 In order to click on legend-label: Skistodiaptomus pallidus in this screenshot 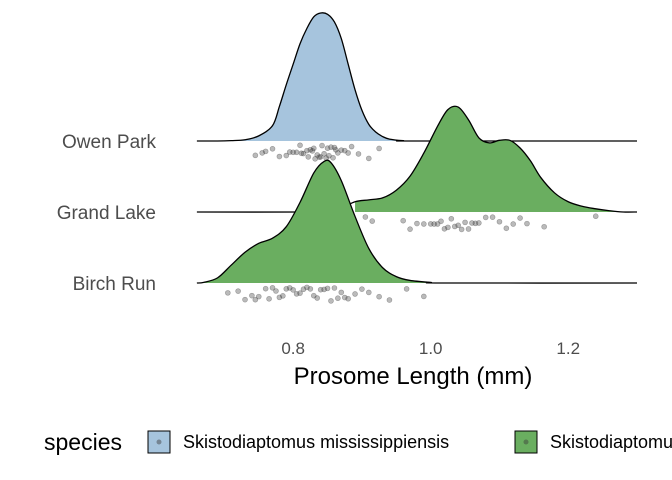, I will do `click(611, 442)`.